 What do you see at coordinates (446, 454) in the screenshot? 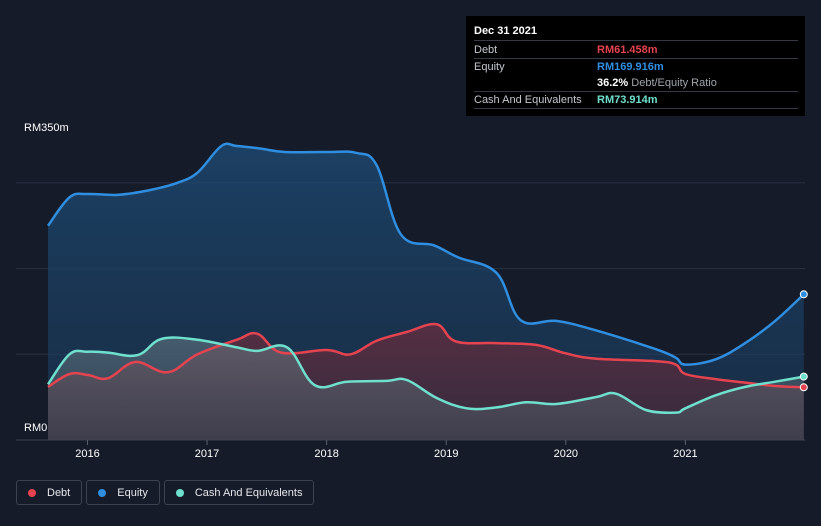
I see `x-tick-label: 2019` at bounding box center [446, 454].